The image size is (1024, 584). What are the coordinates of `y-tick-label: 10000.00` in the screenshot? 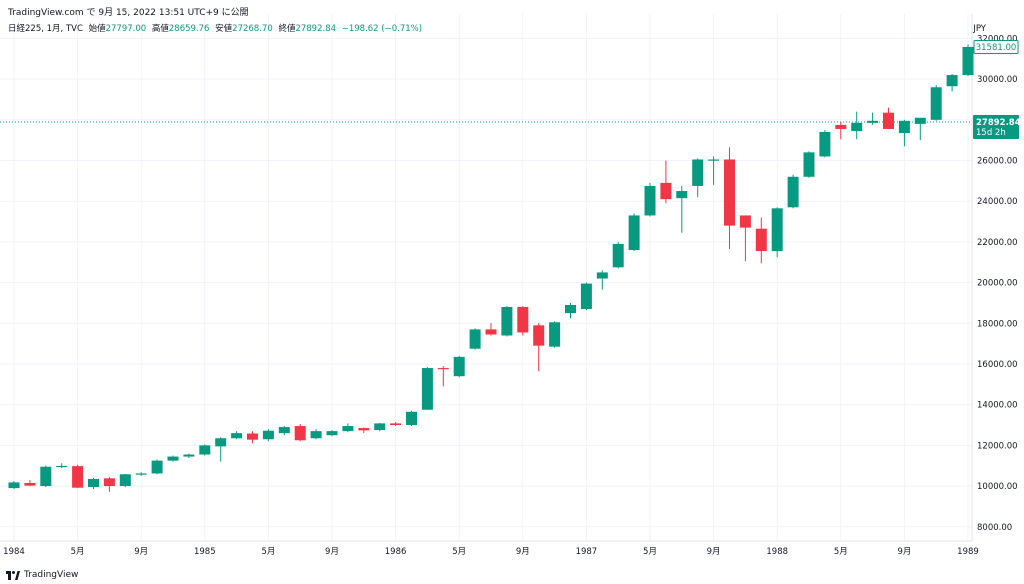 It's located at (997, 487).